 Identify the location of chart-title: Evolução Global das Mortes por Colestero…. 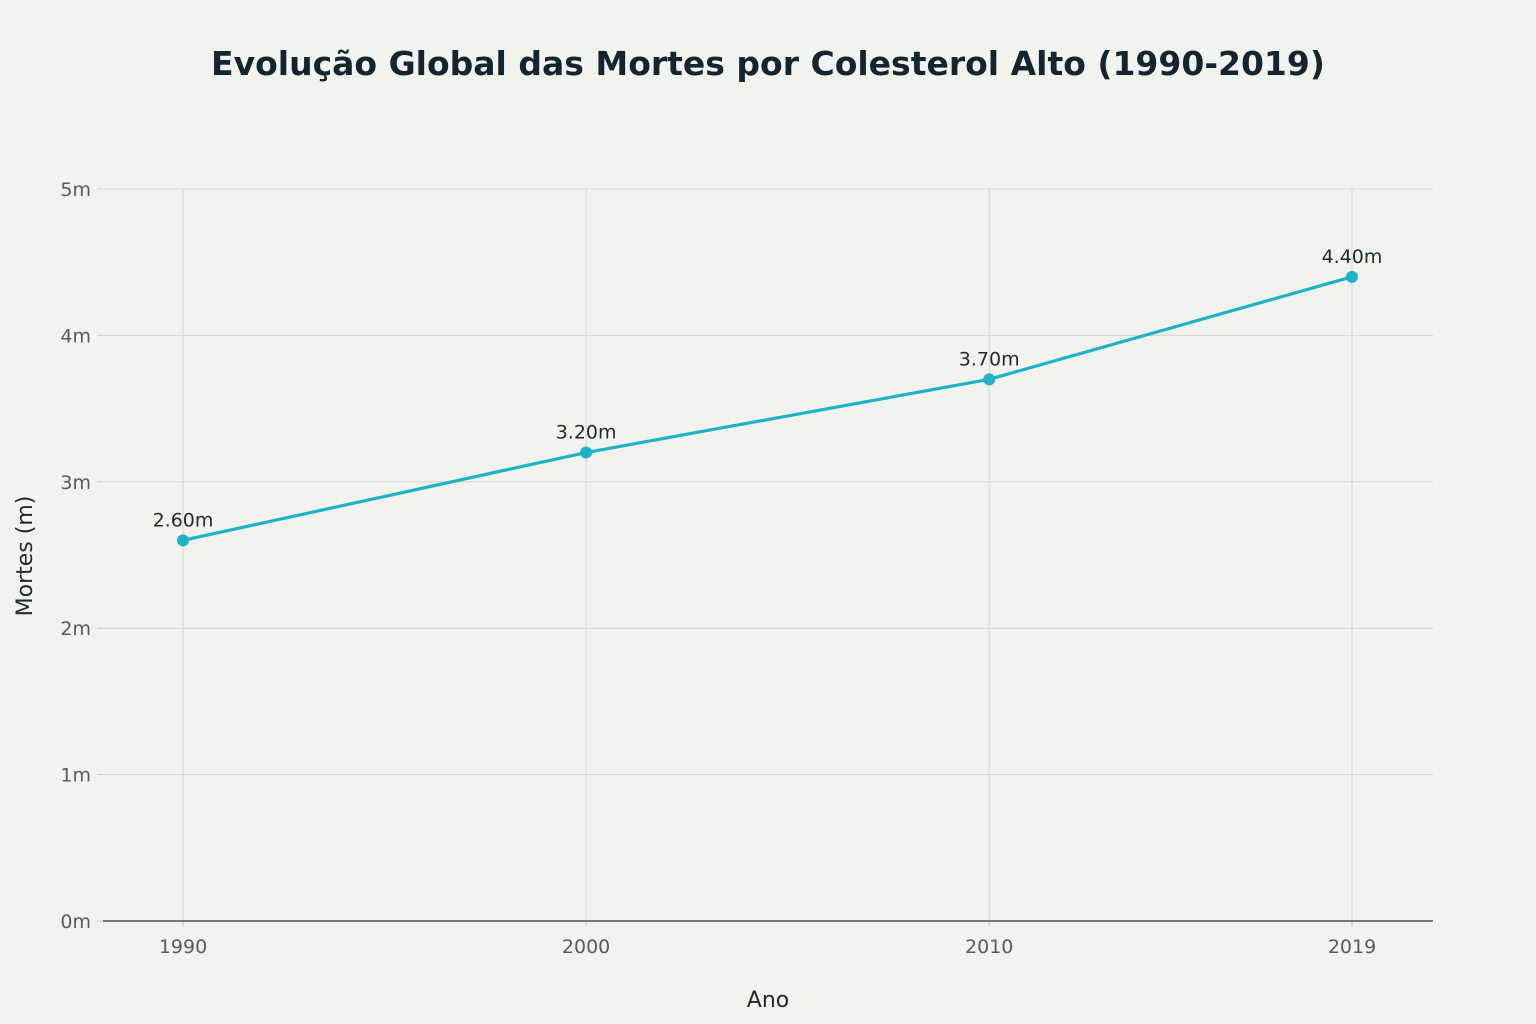
(768, 63).